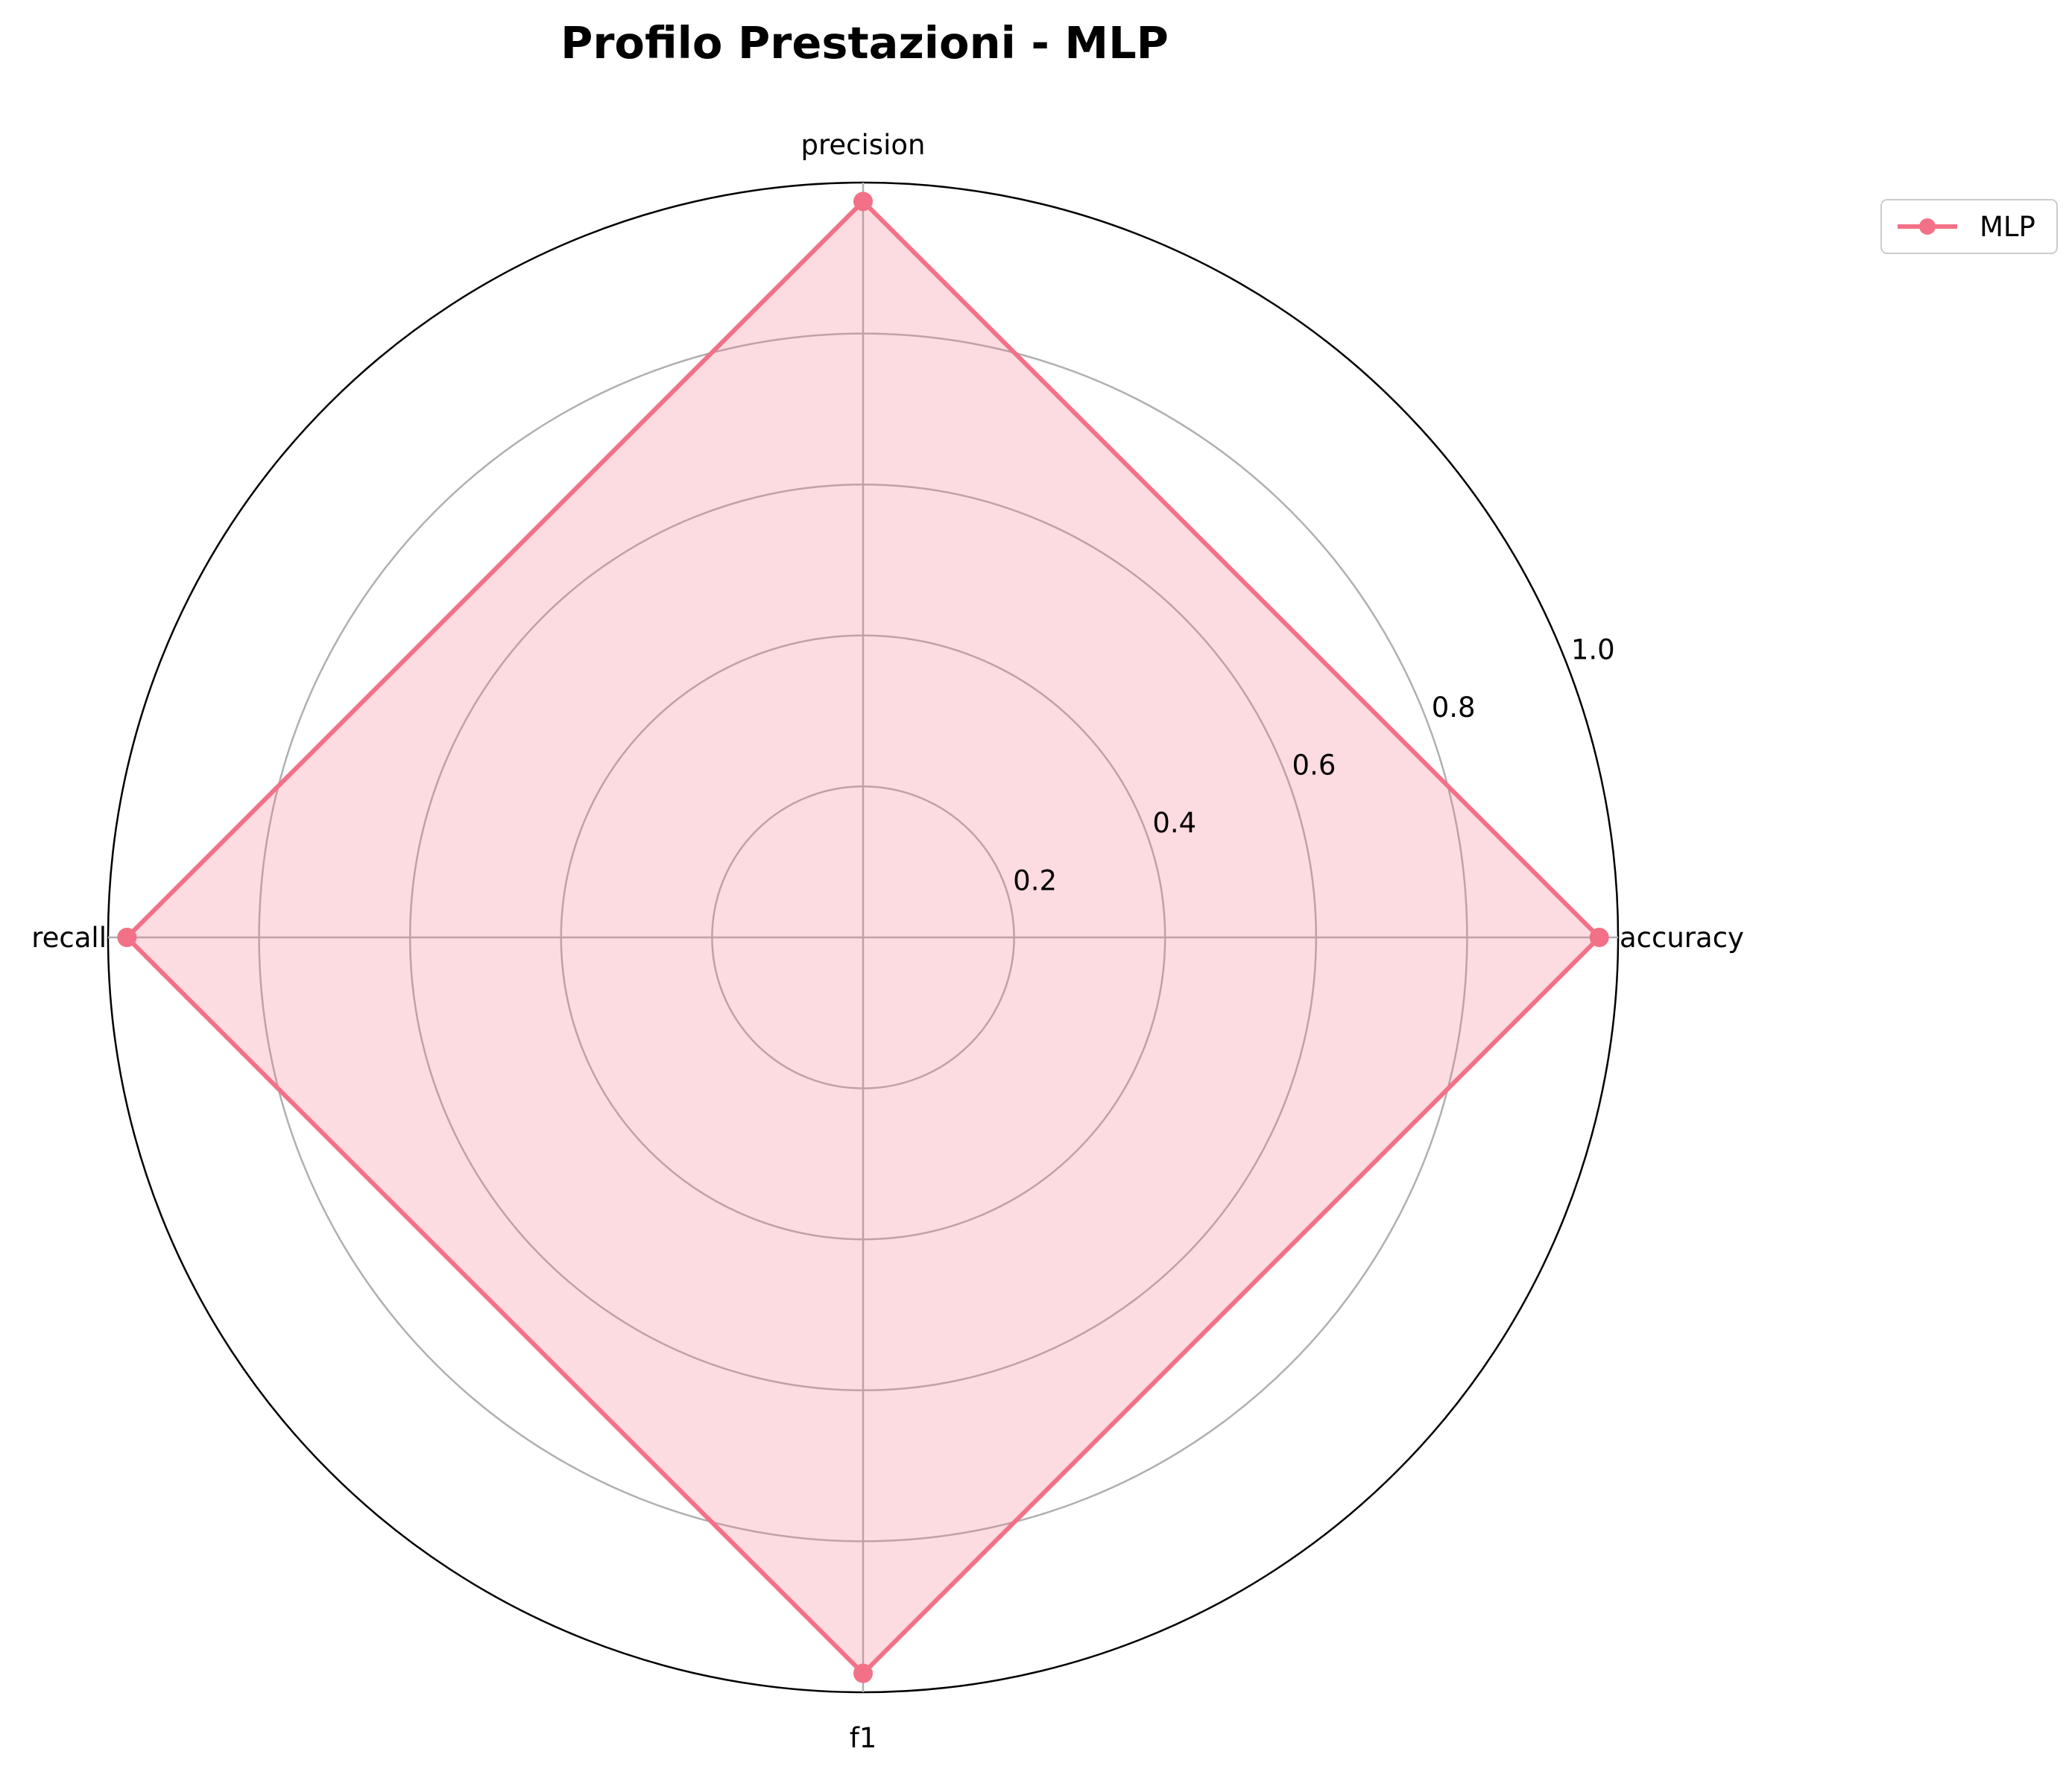  What do you see at coordinates (1314, 765) in the screenshot?
I see `r-tick-label: 0.6` at bounding box center [1314, 765].